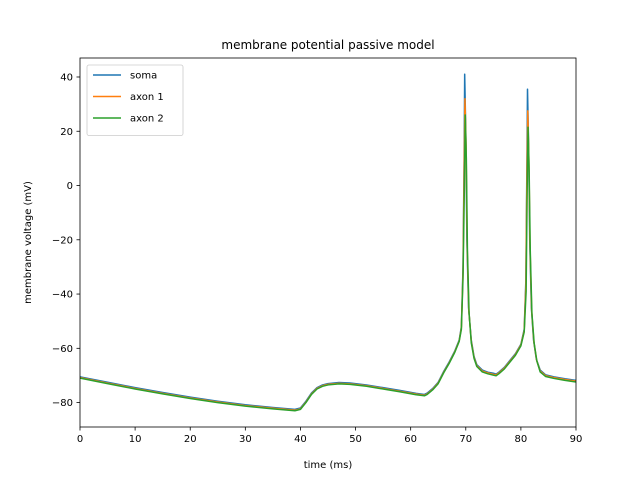  I want to click on y-tick-label: −20, so click(62, 240).